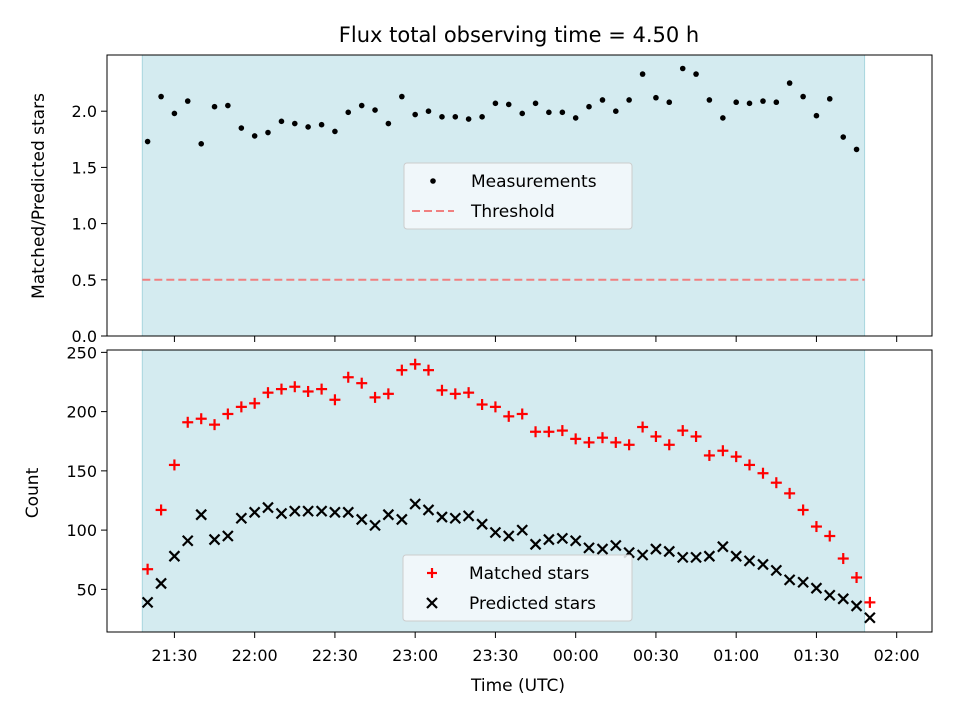 This screenshot has height=720, width=960. Describe the element at coordinates (174, 655) in the screenshot. I see `x-tick-label-0: 21:30` at that location.